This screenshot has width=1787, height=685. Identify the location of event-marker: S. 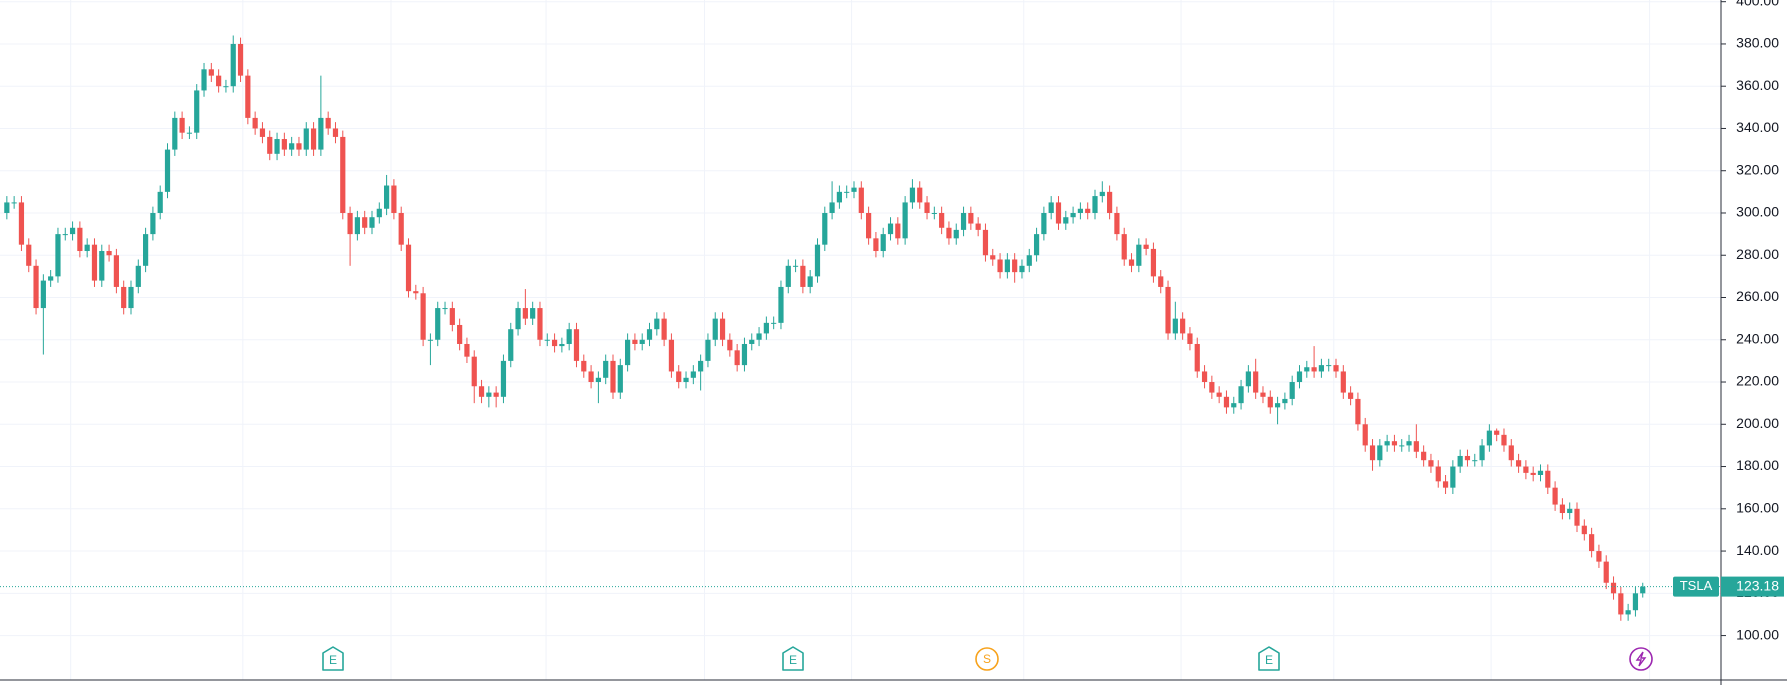
(987, 659).